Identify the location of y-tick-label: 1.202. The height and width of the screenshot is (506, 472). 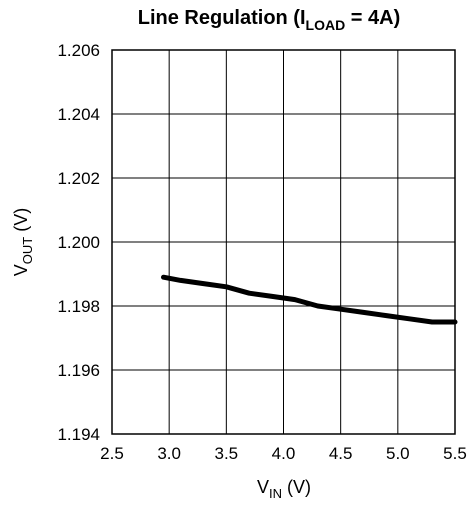
(78, 178).